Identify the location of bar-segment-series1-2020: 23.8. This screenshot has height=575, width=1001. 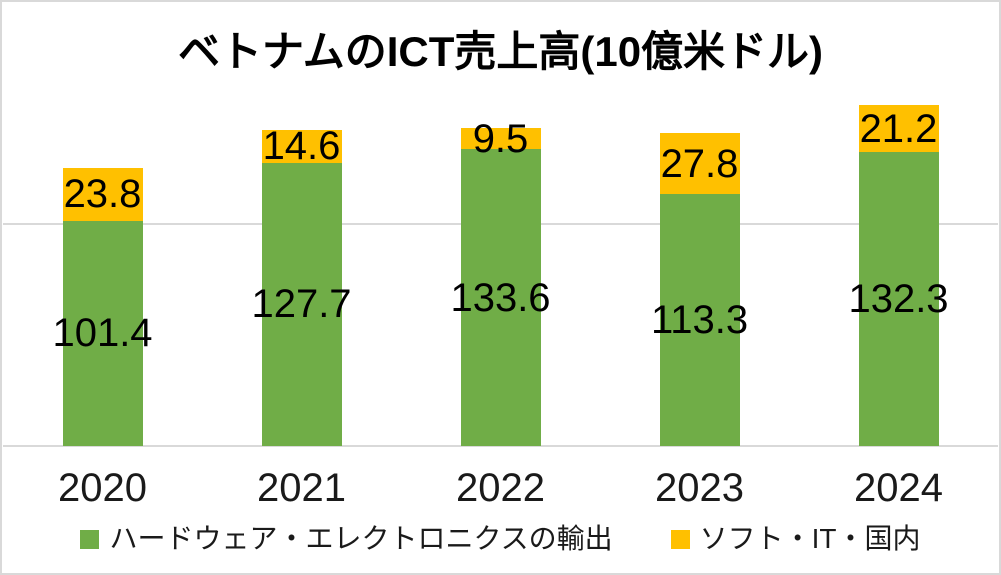
(102, 194).